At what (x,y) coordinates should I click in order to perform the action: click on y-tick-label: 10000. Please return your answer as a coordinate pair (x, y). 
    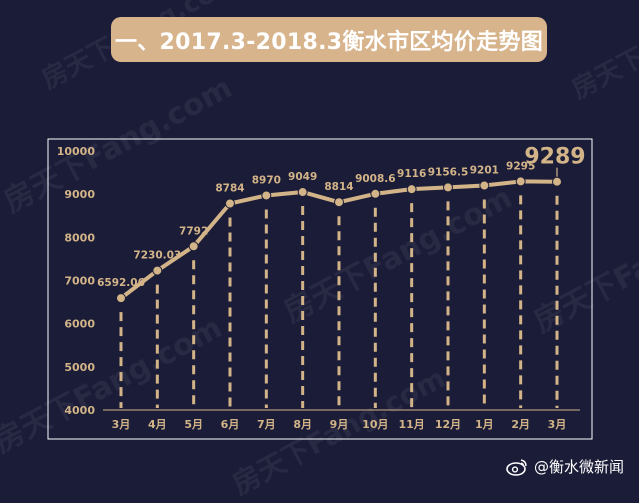
    Looking at the image, I should click on (76, 151).